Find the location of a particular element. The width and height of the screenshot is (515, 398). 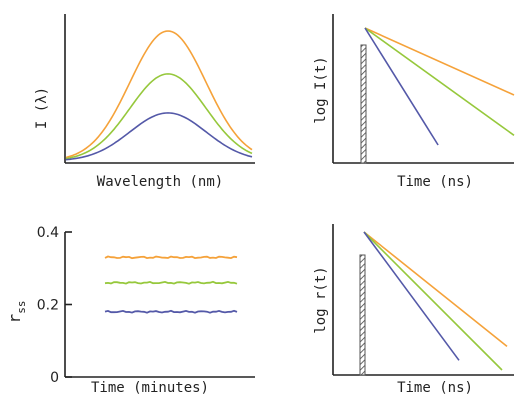

anisotropy-decay-pulse is located at coordinates (362, 315).